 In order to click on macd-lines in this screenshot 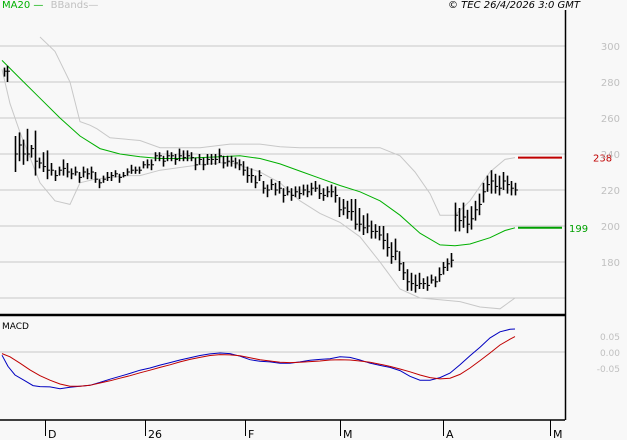, I will do `click(258, 359)`.